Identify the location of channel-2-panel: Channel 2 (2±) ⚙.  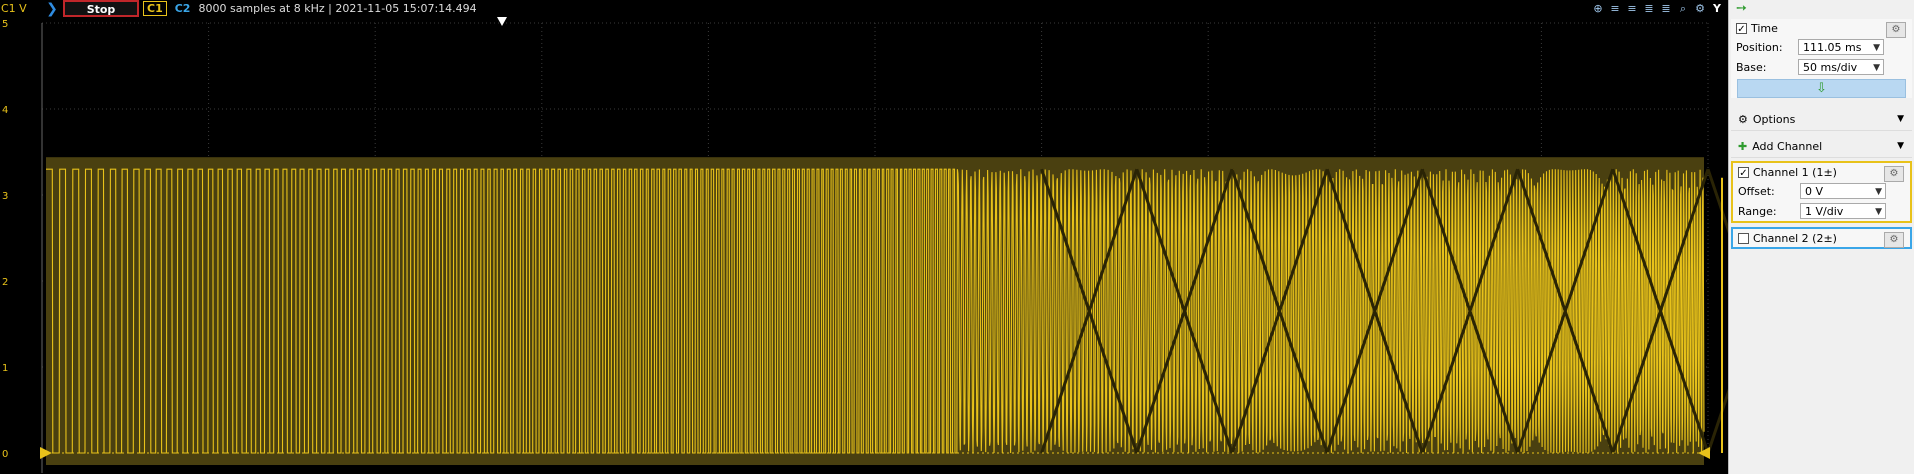
(1821, 238).